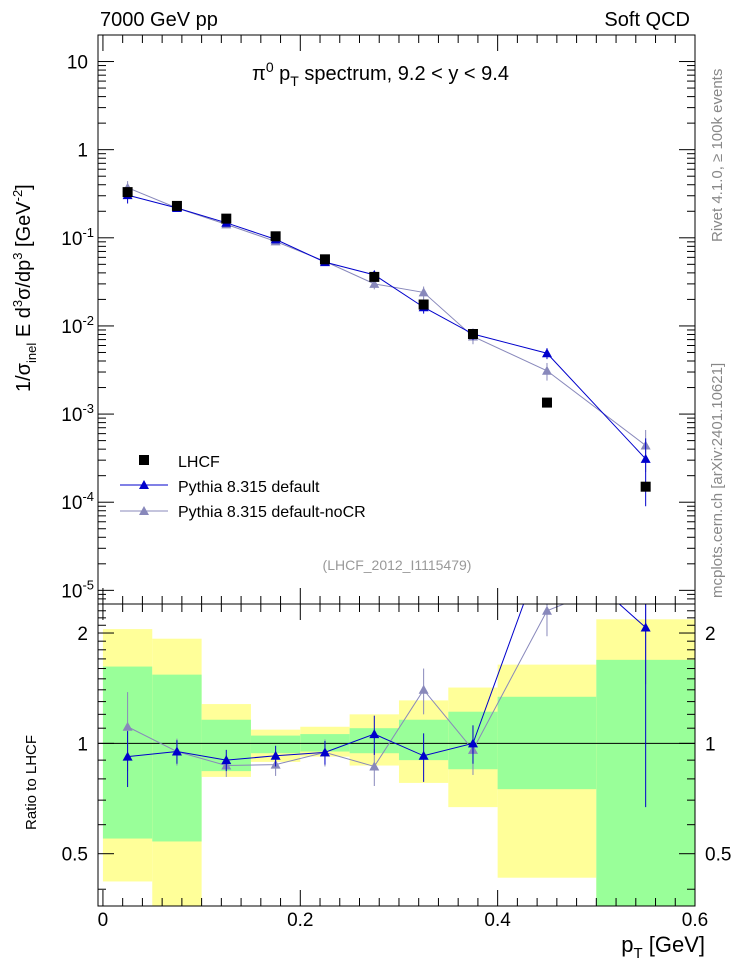  Describe the element at coordinates (710, 634) in the screenshot. I see `ratio-ytick-label-right-0: 2` at that location.